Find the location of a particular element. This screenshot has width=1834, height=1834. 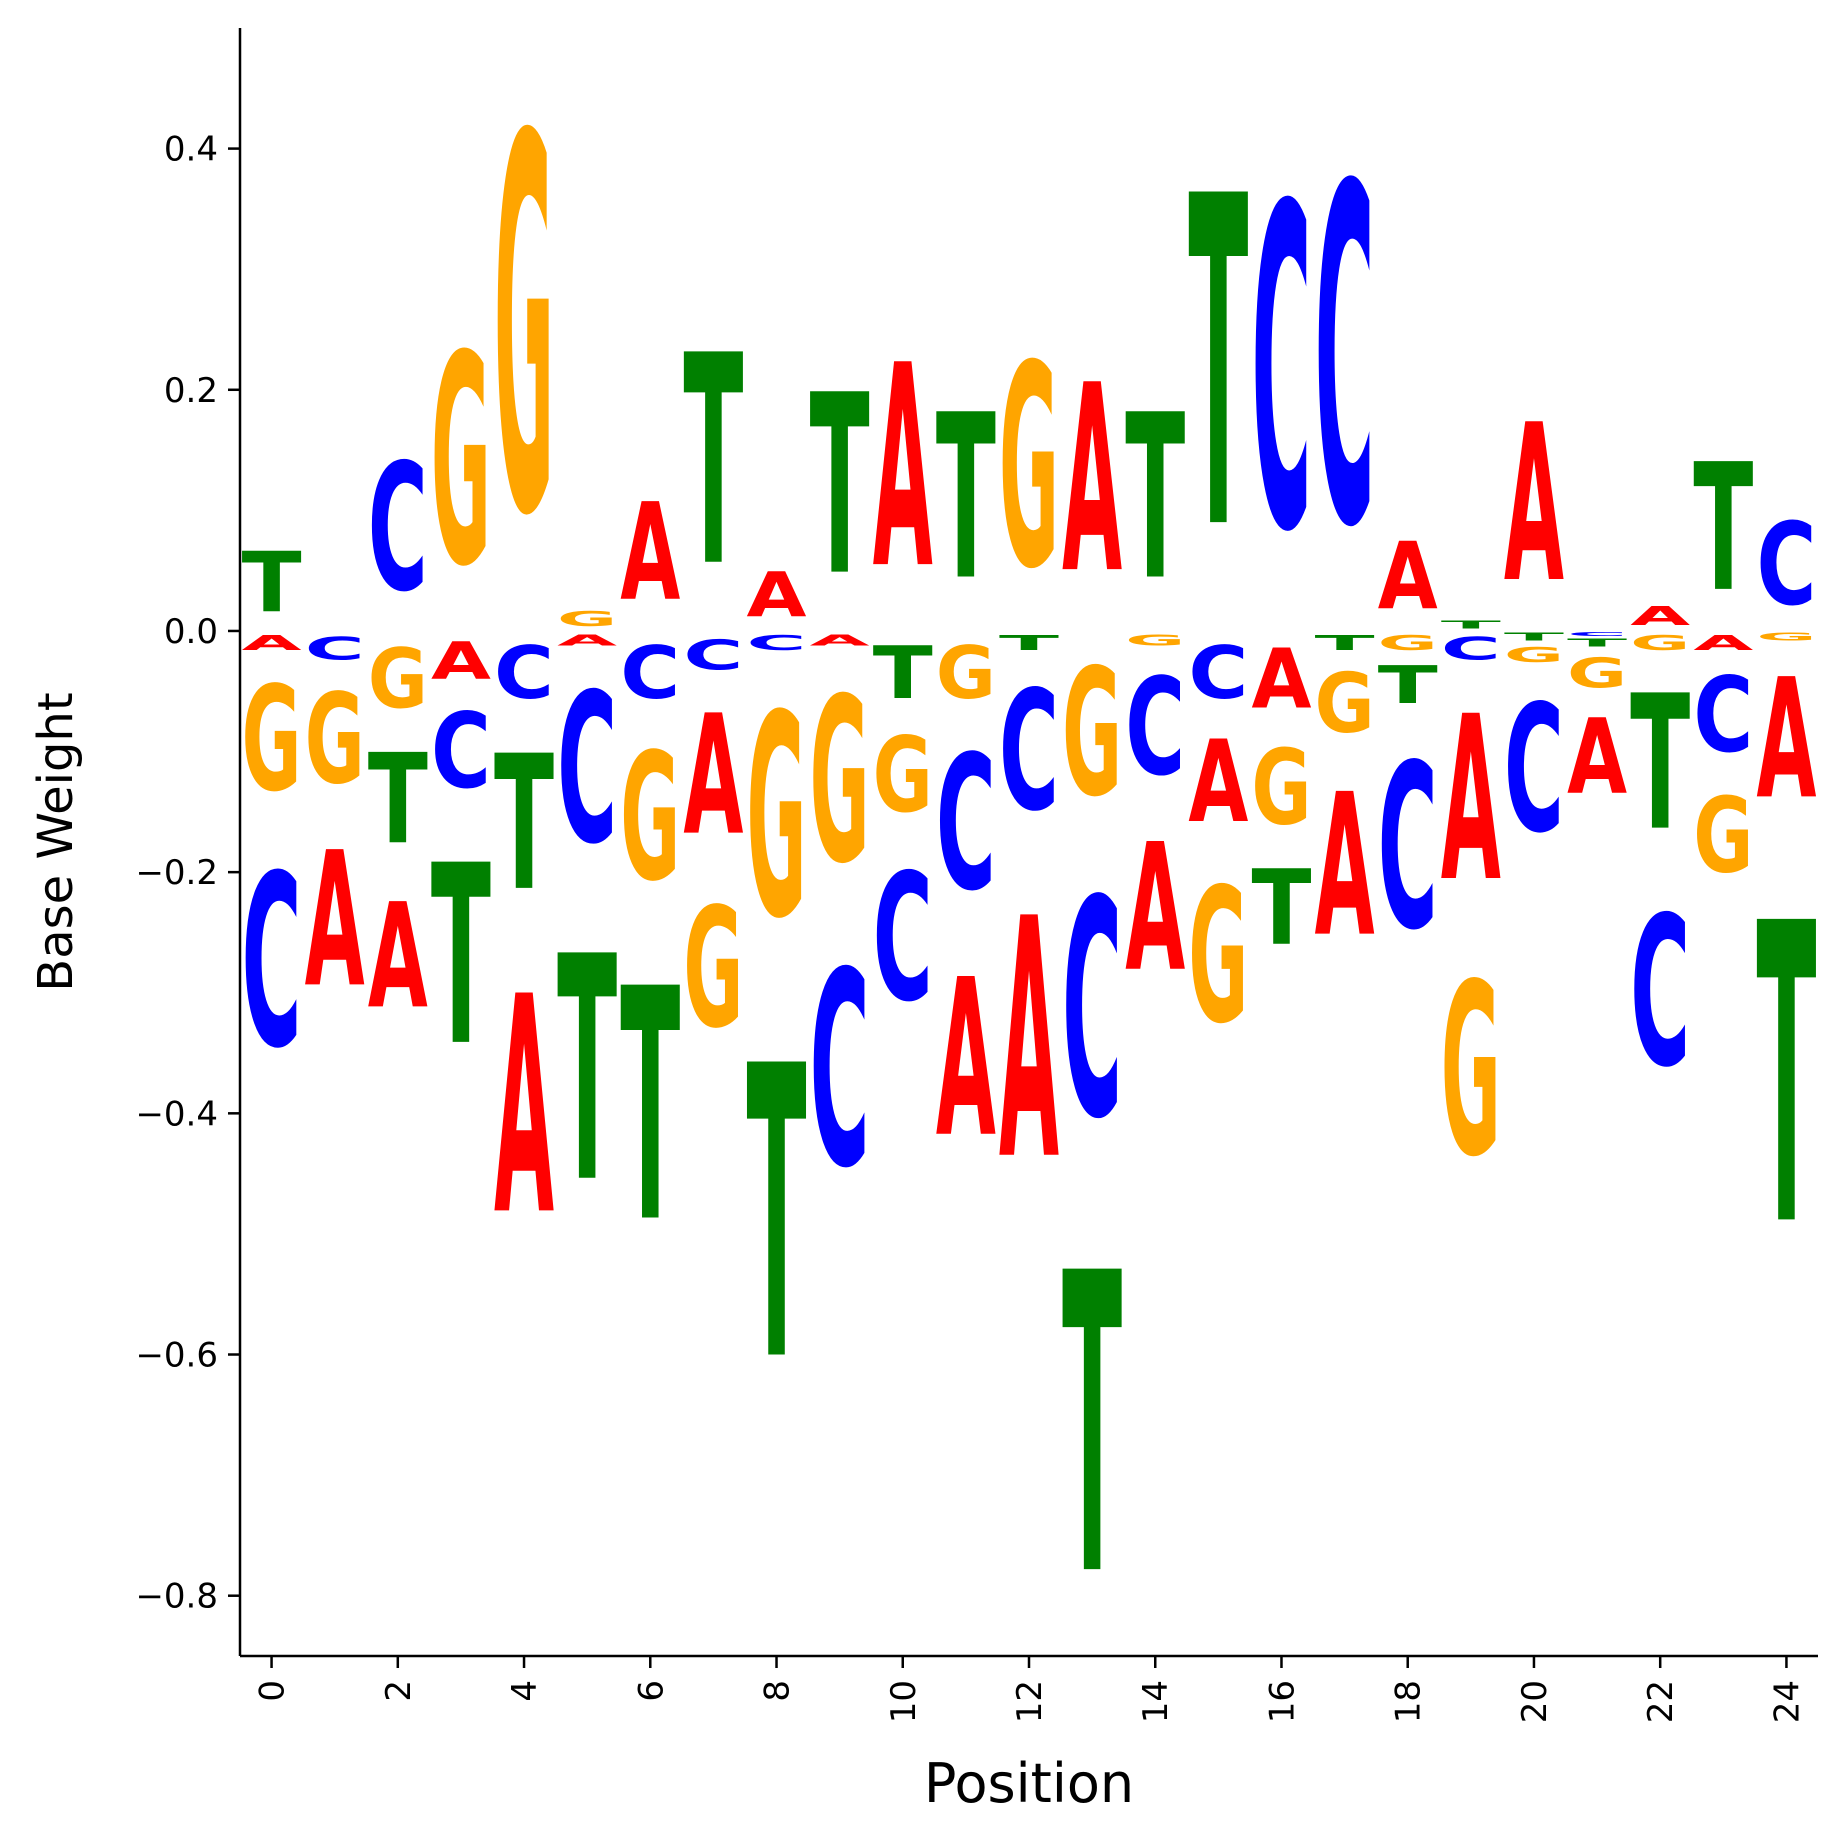

x-tick-label: 2 is located at coordinates (399, 1691).